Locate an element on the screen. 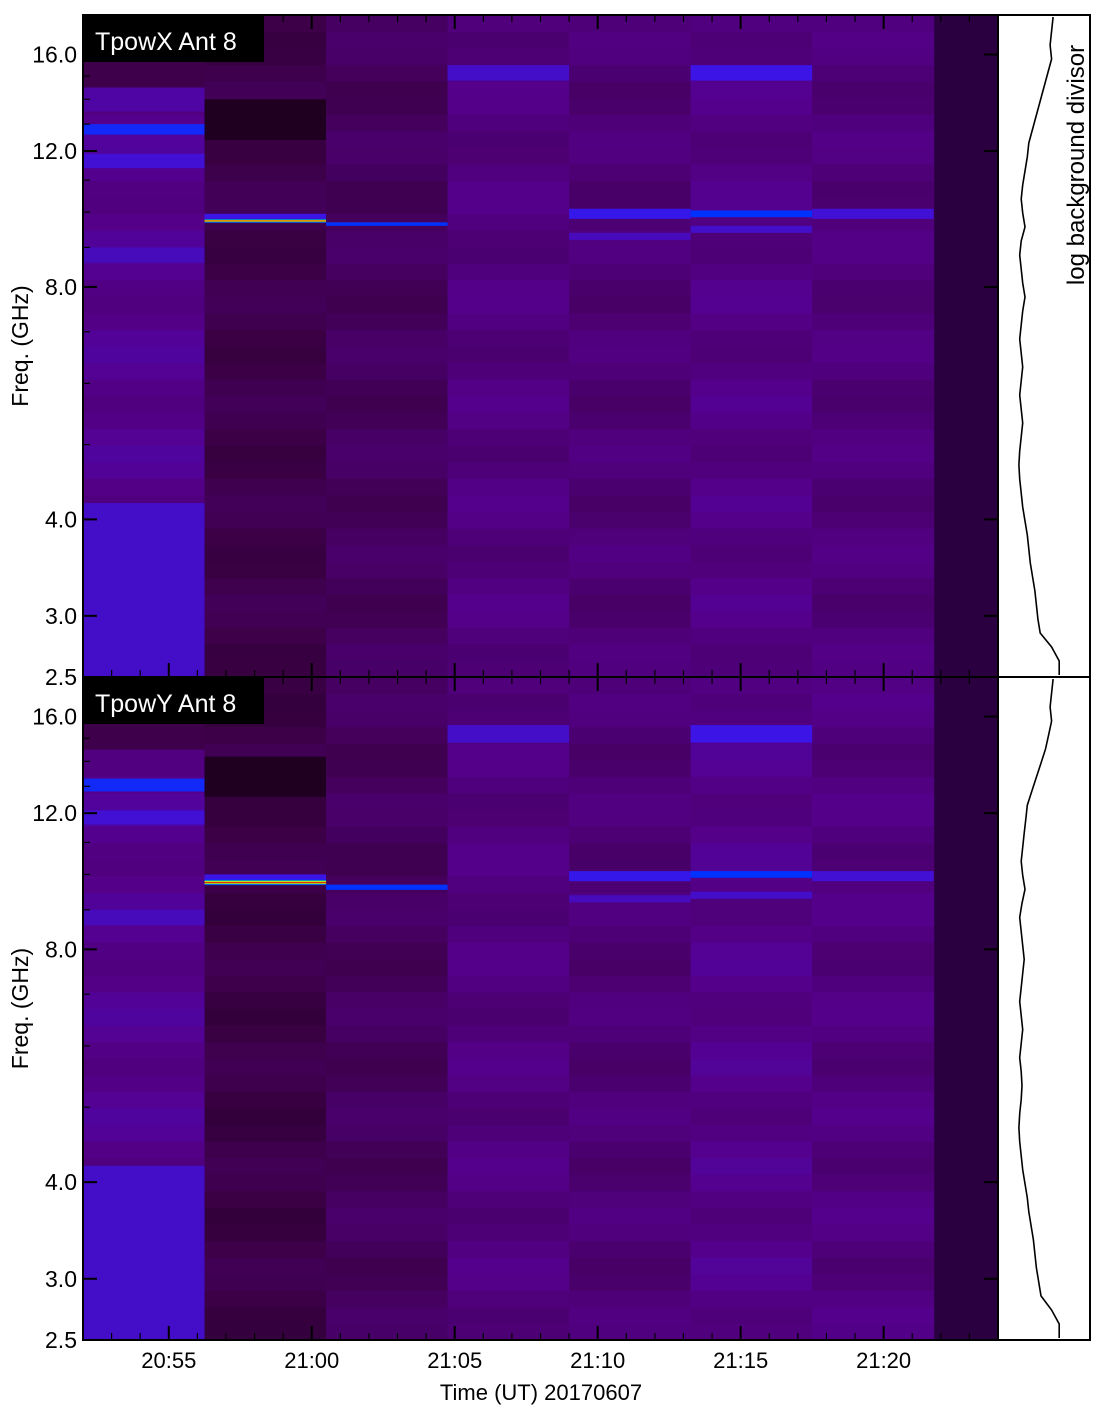  panel-title: TpowX Ant 8 is located at coordinates (166, 42).